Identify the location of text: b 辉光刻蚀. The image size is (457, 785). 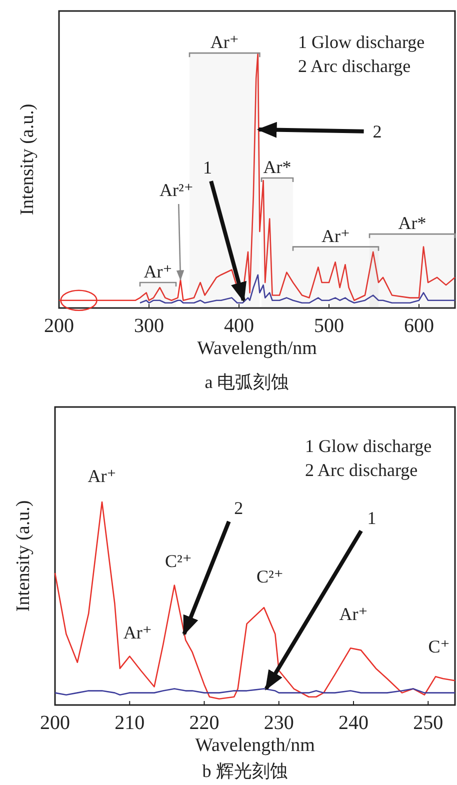
(245, 771).